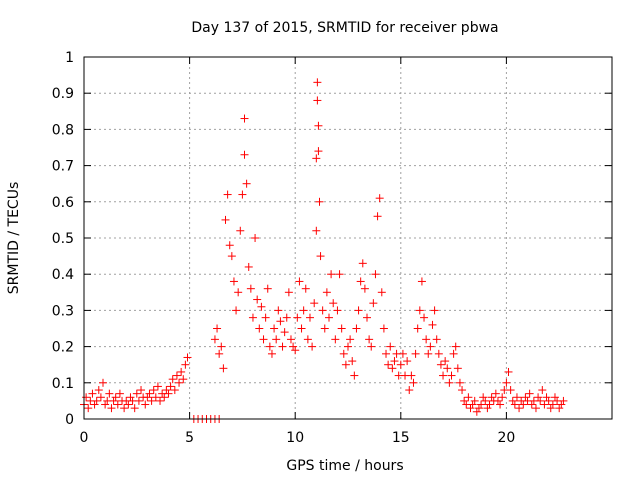 This screenshot has width=640, height=480. What do you see at coordinates (84, 438) in the screenshot?
I see `x-tick-label: 0` at bounding box center [84, 438].